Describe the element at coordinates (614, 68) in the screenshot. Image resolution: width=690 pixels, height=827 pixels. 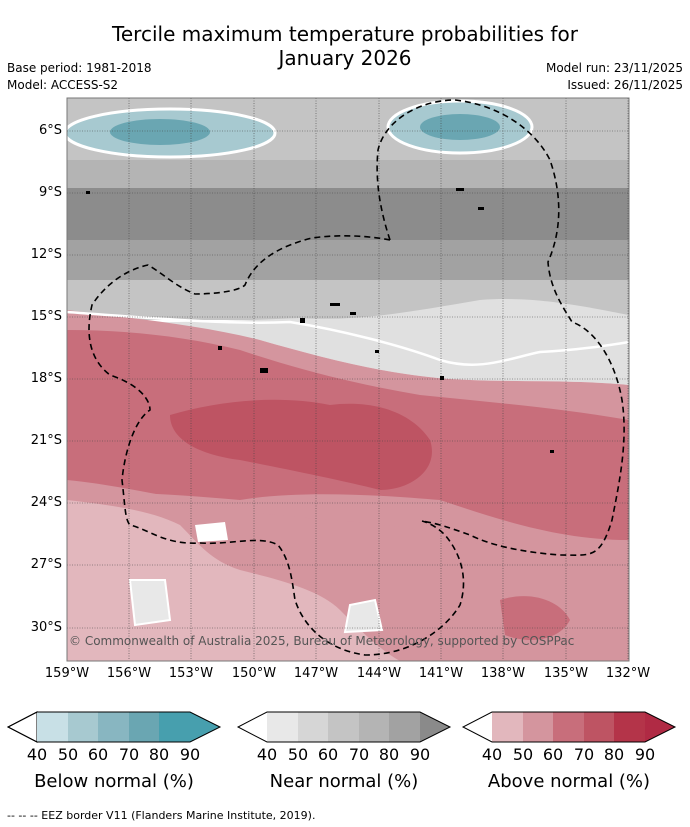
I see `model-run: Model run: 23/11/2025` at that location.